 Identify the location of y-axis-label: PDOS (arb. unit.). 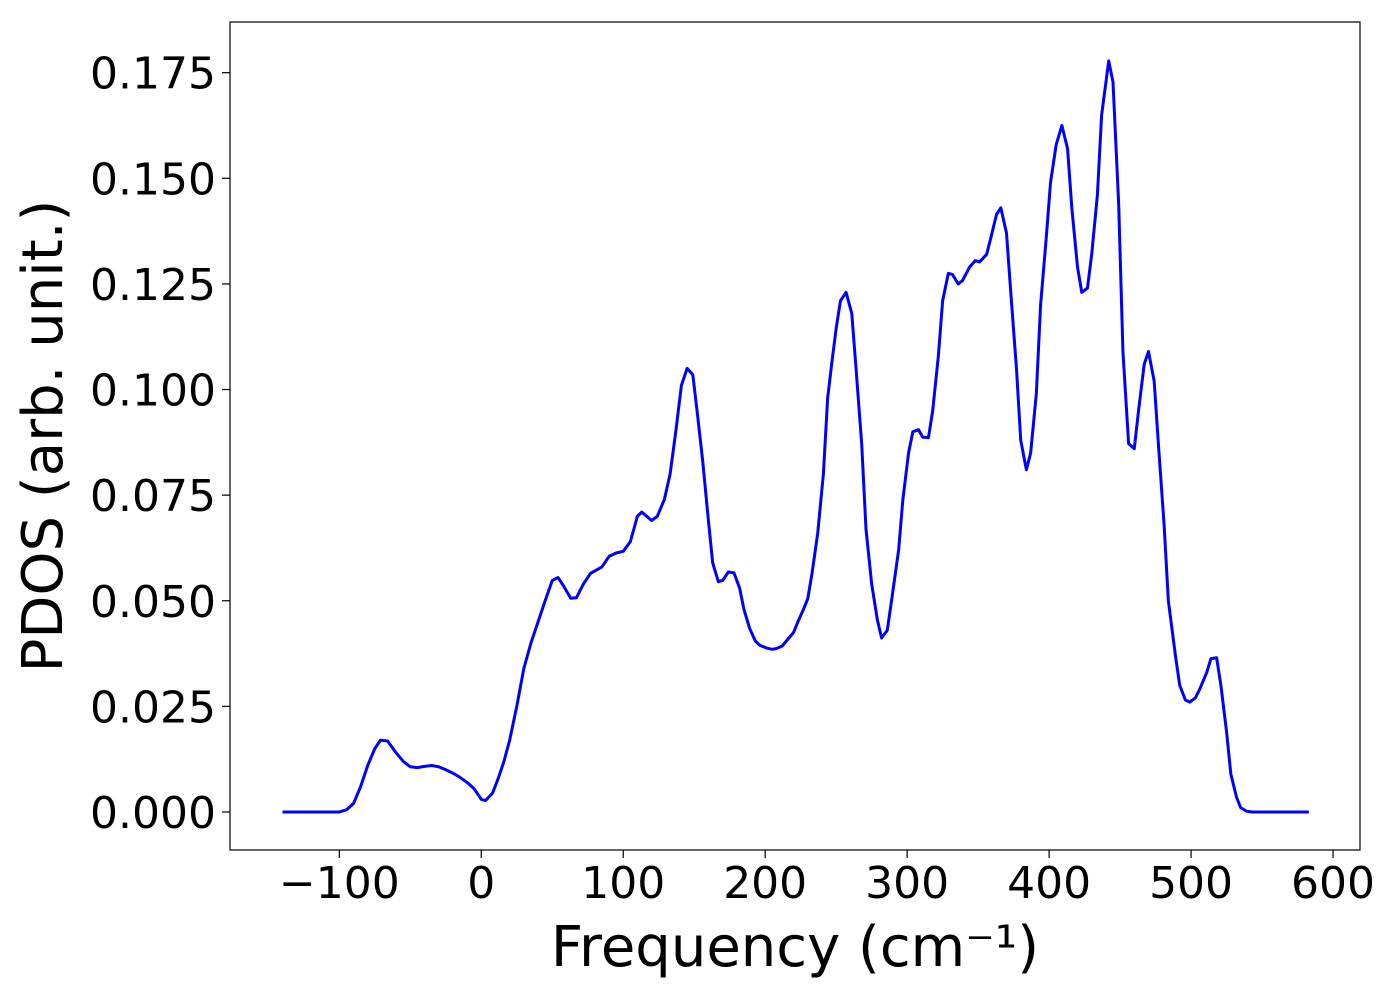
(43, 436).